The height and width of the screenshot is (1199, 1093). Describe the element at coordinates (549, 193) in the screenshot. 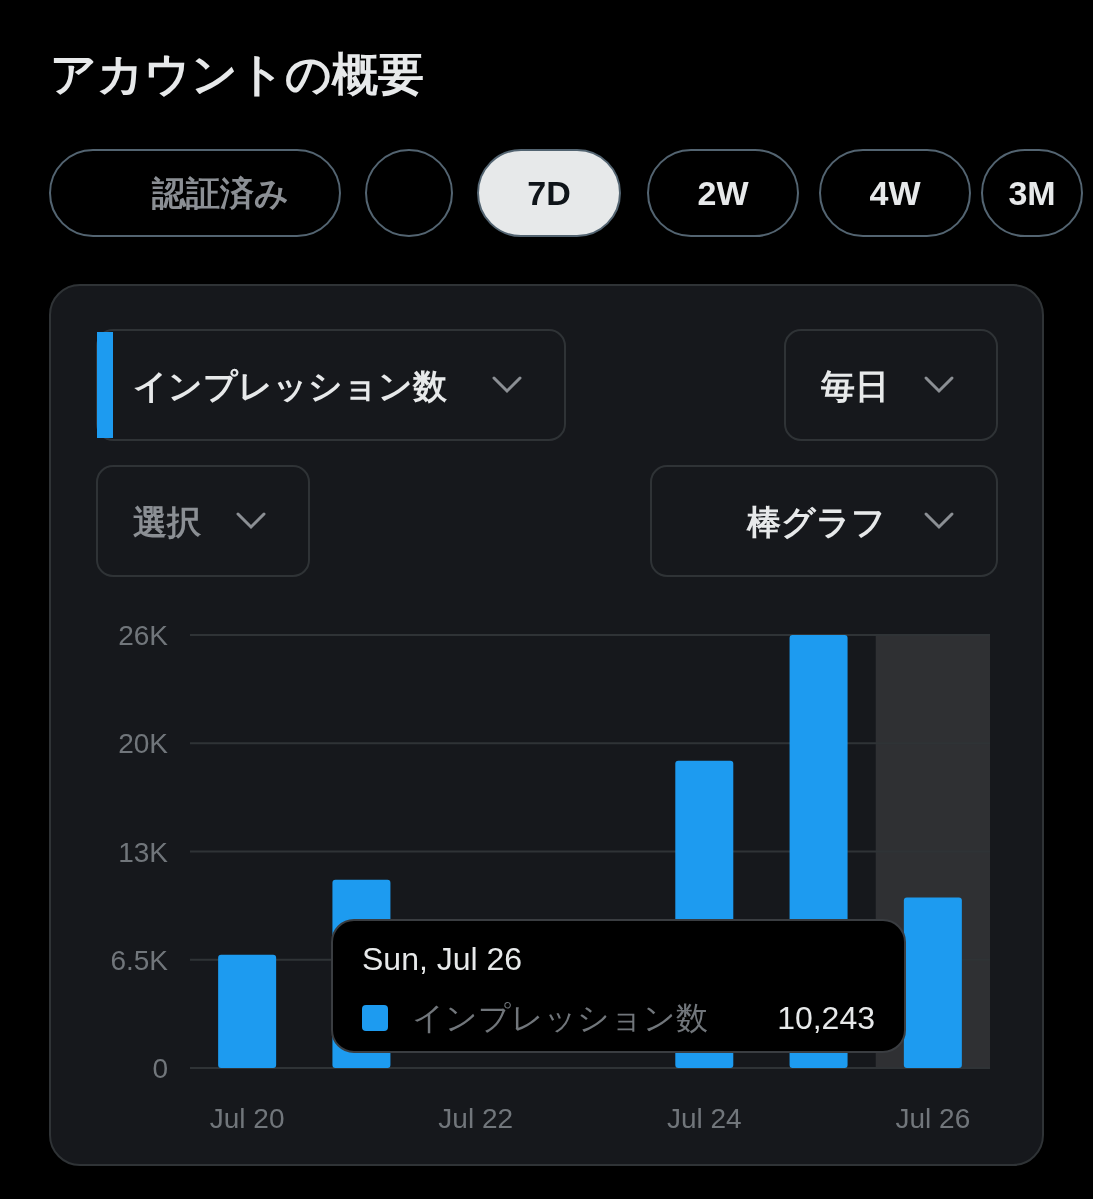

I see `text: 7D` at that location.